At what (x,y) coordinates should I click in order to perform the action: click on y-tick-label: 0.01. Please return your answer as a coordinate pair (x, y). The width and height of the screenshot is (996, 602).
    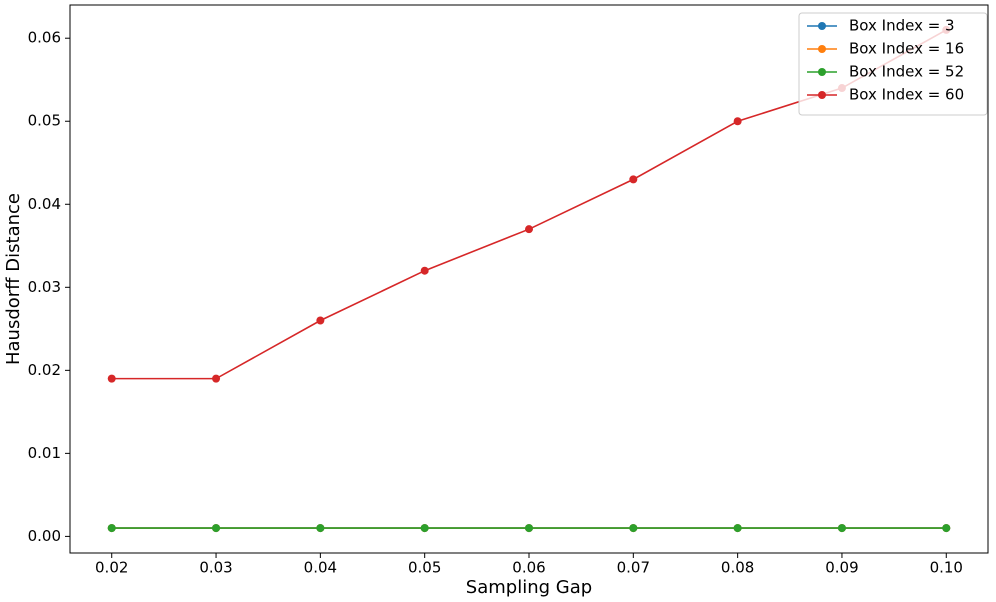
    Looking at the image, I should click on (44, 453).